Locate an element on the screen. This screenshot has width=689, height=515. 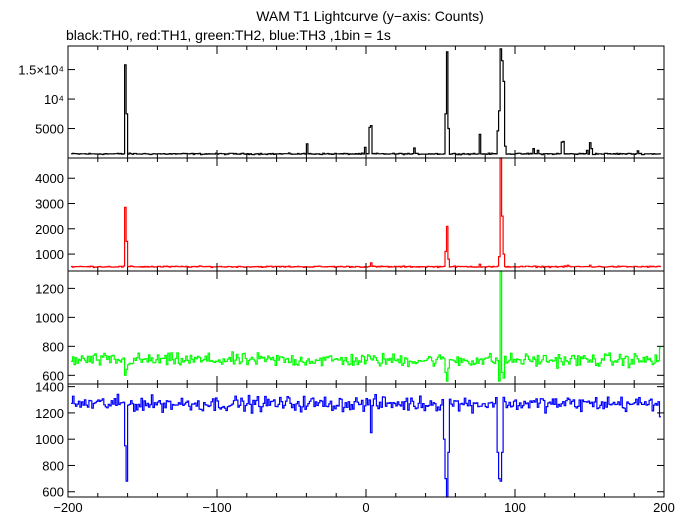
x-tick-label: 200 is located at coordinates (664, 507).